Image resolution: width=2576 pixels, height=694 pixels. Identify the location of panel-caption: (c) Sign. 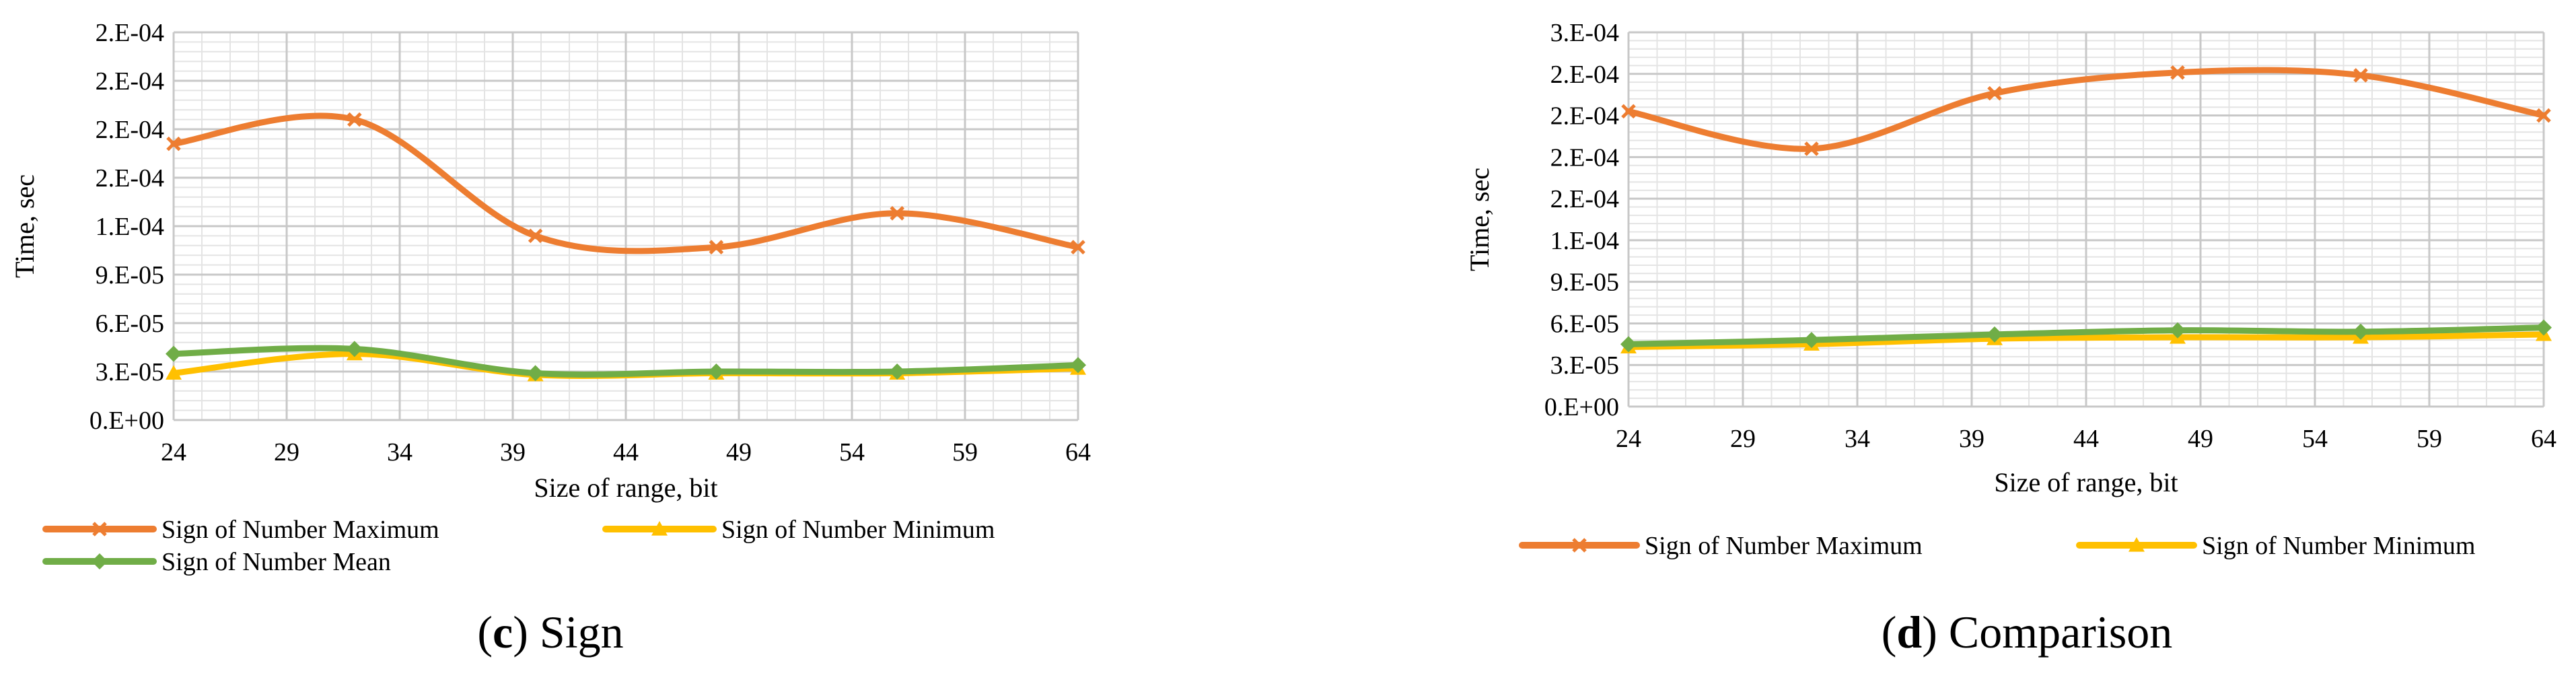
(550, 632).